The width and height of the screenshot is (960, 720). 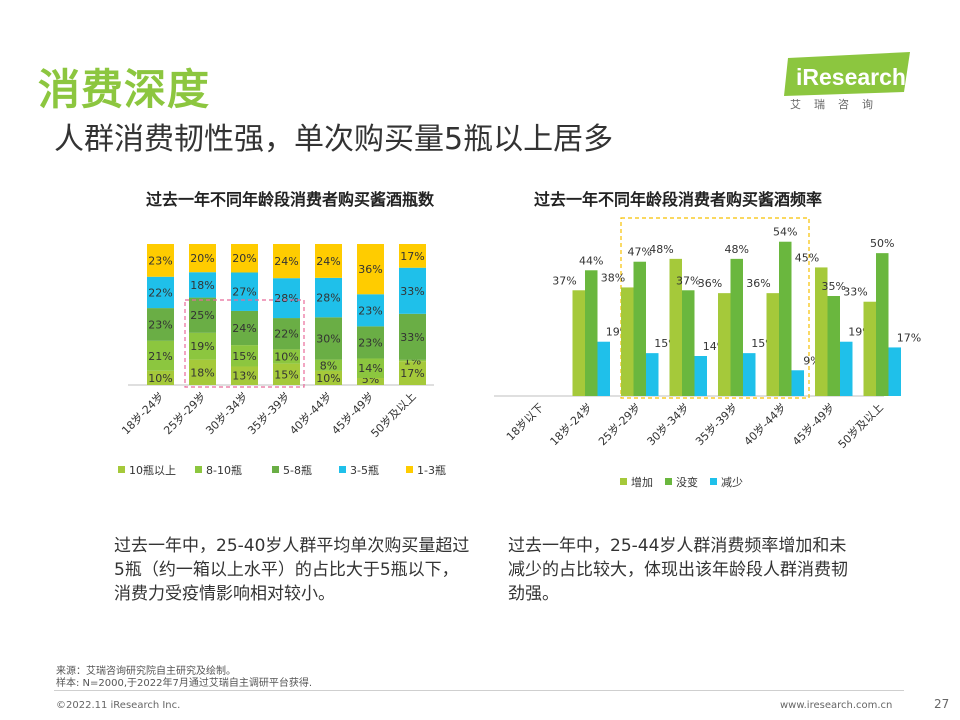 What do you see at coordinates (765, 424) in the screenshot?
I see `x-tick-label: 40岁-44岁` at bounding box center [765, 424].